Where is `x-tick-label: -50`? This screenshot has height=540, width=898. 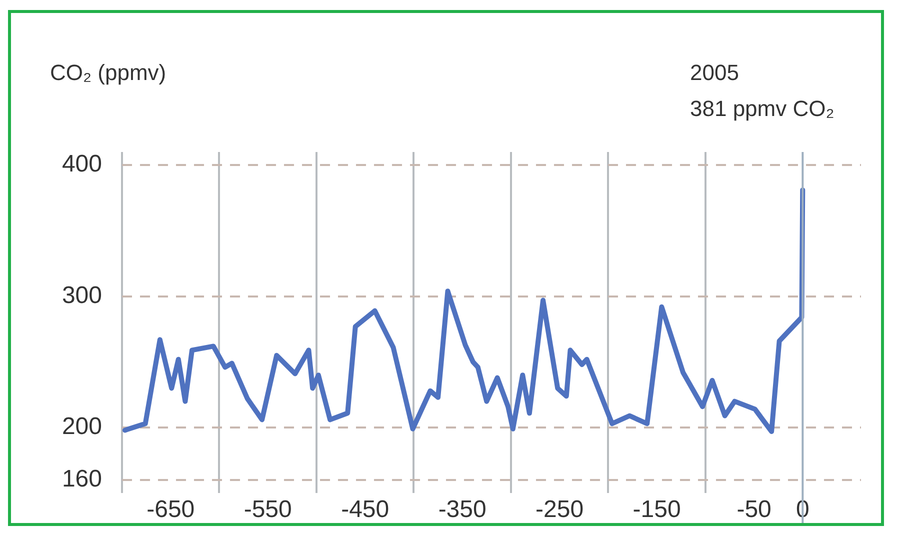
x-tick-label: -50 is located at coordinates (754, 510).